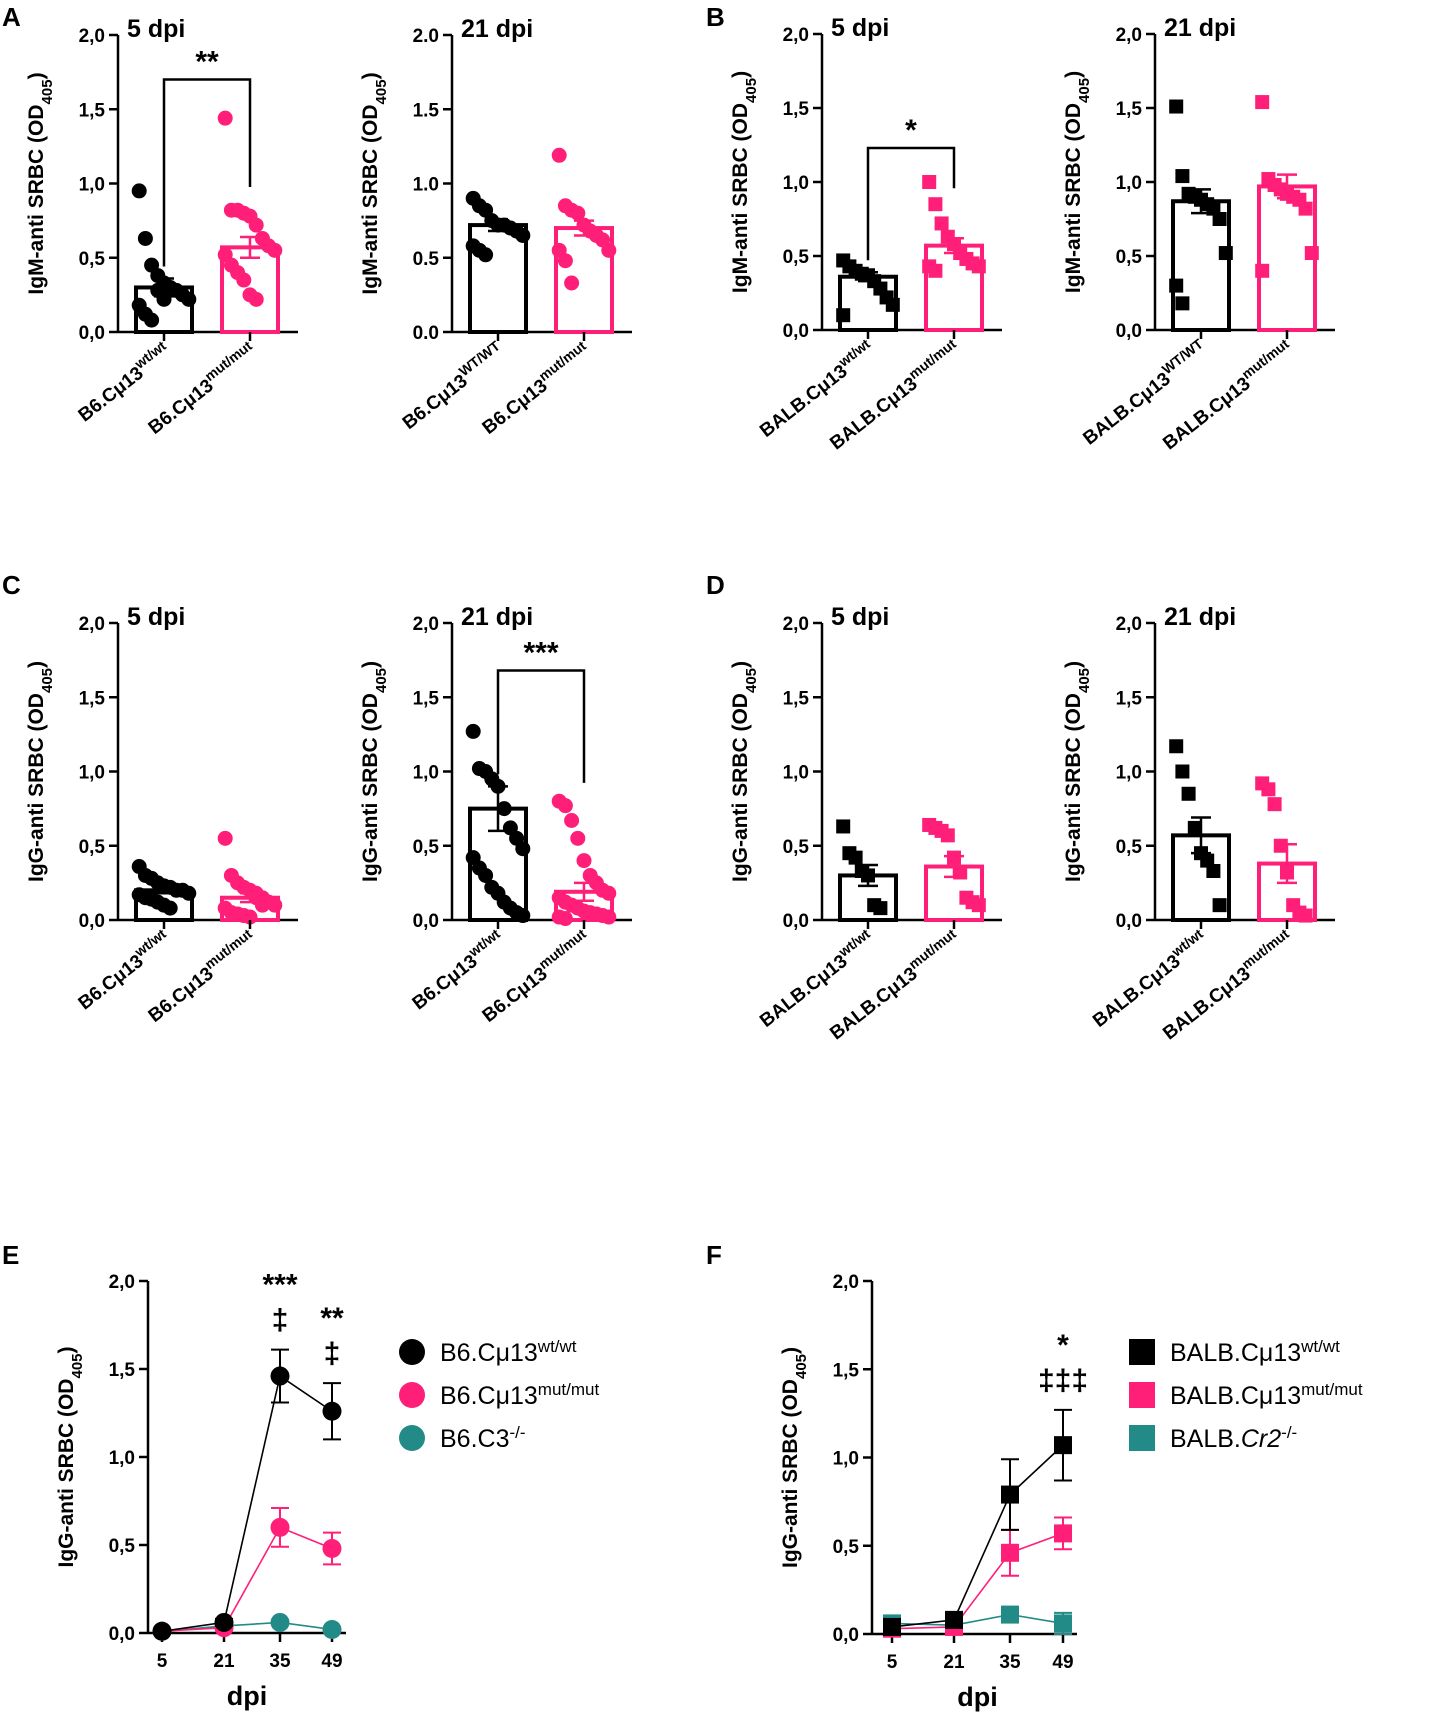 The width and height of the screenshot is (1430, 1736). Describe the element at coordinates (1062, 1662) in the screenshot. I see `x-tick-label: 49` at that location.